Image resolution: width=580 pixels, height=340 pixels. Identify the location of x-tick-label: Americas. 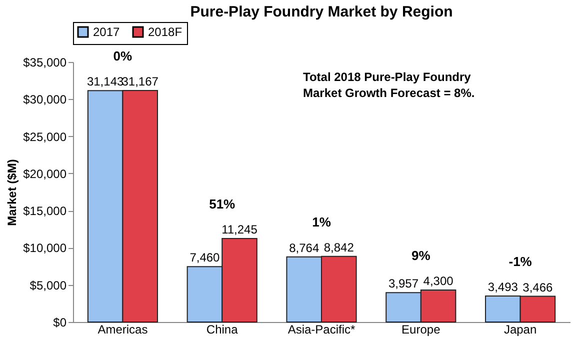
(123, 329).